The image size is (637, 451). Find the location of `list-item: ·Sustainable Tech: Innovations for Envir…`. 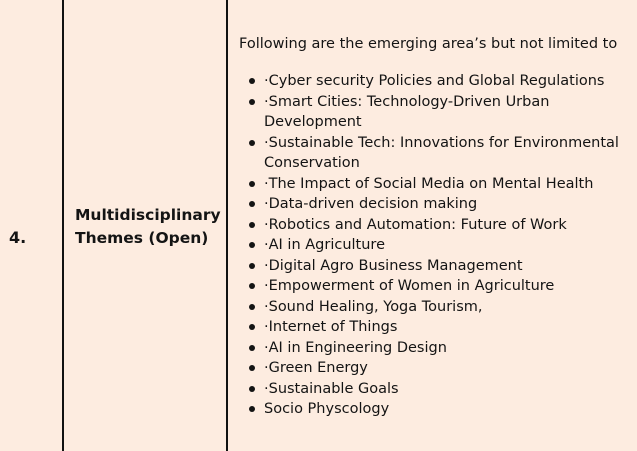

list-item: ·Sustainable Tech: Innovations for Envir… is located at coordinates (430, 153).